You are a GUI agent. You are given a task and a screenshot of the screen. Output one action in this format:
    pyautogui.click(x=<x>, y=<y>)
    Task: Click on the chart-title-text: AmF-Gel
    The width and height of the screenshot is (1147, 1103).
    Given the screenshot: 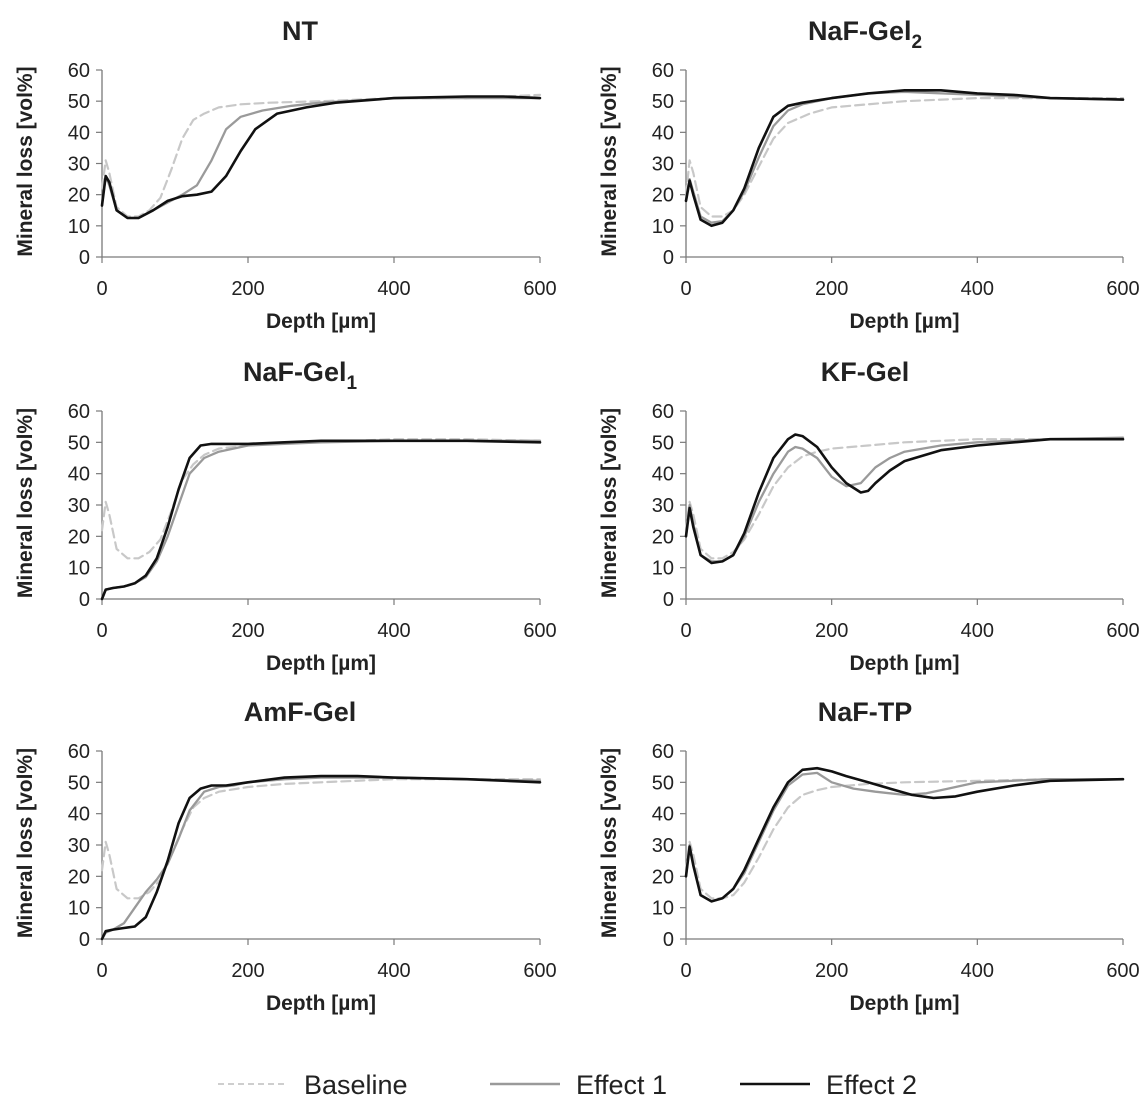 What is the action you would take?
    pyautogui.click(x=300, y=712)
    